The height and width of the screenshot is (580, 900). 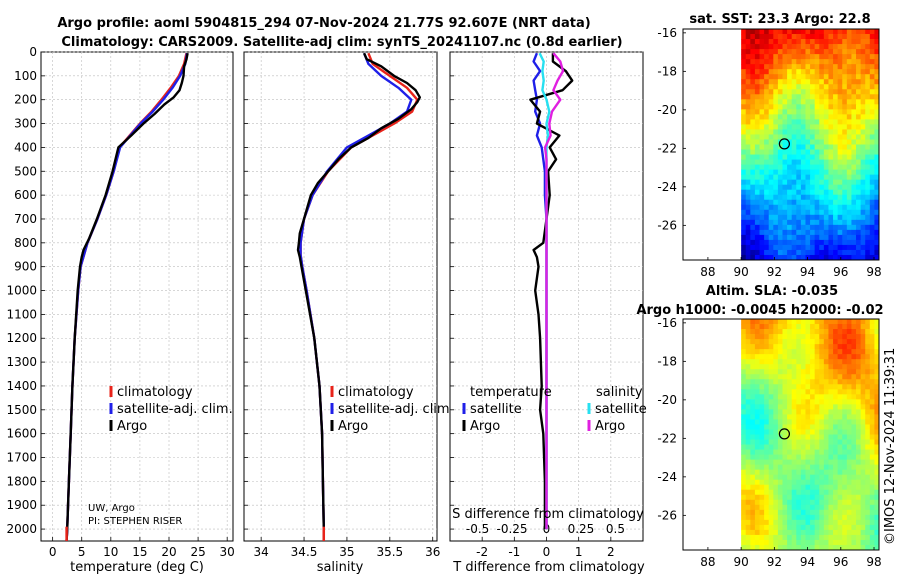 What do you see at coordinates (21, 314) in the screenshot?
I see `y-tick-label: 1100` at bounding box center [21, 314].